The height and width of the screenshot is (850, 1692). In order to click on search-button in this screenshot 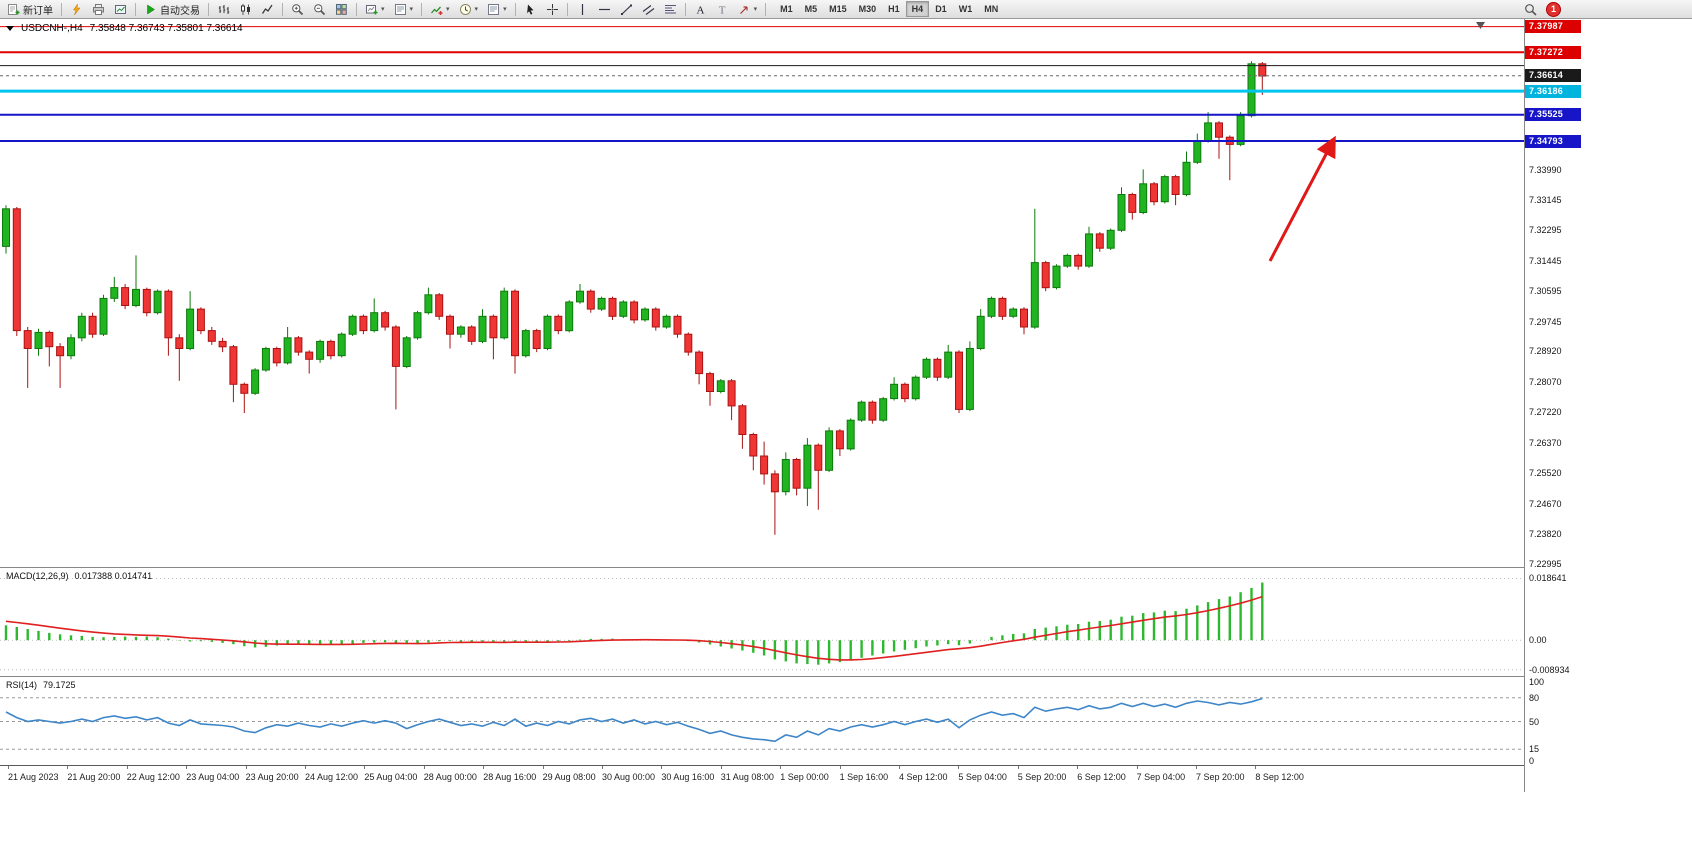, I will do `click(1530, 9)`.